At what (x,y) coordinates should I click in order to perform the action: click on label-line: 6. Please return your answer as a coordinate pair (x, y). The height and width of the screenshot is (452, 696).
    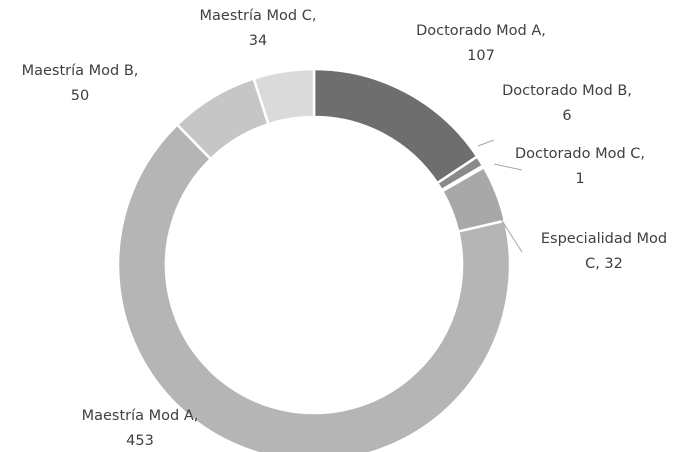
    Looking at the image, I should click on (566, 116).